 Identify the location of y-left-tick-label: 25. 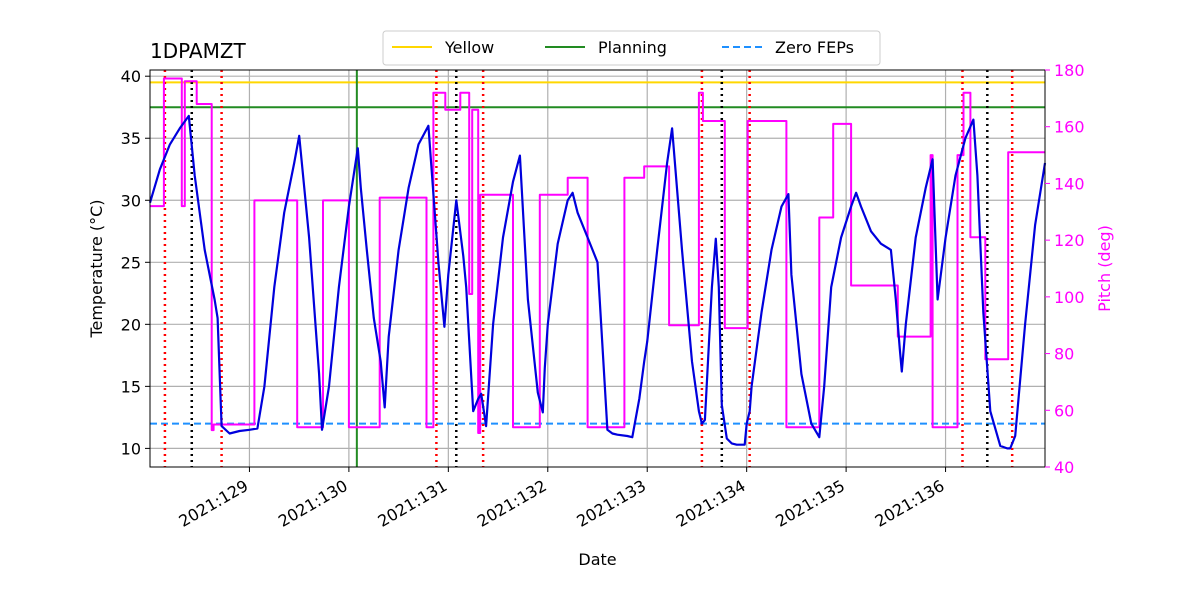
(131, 262).